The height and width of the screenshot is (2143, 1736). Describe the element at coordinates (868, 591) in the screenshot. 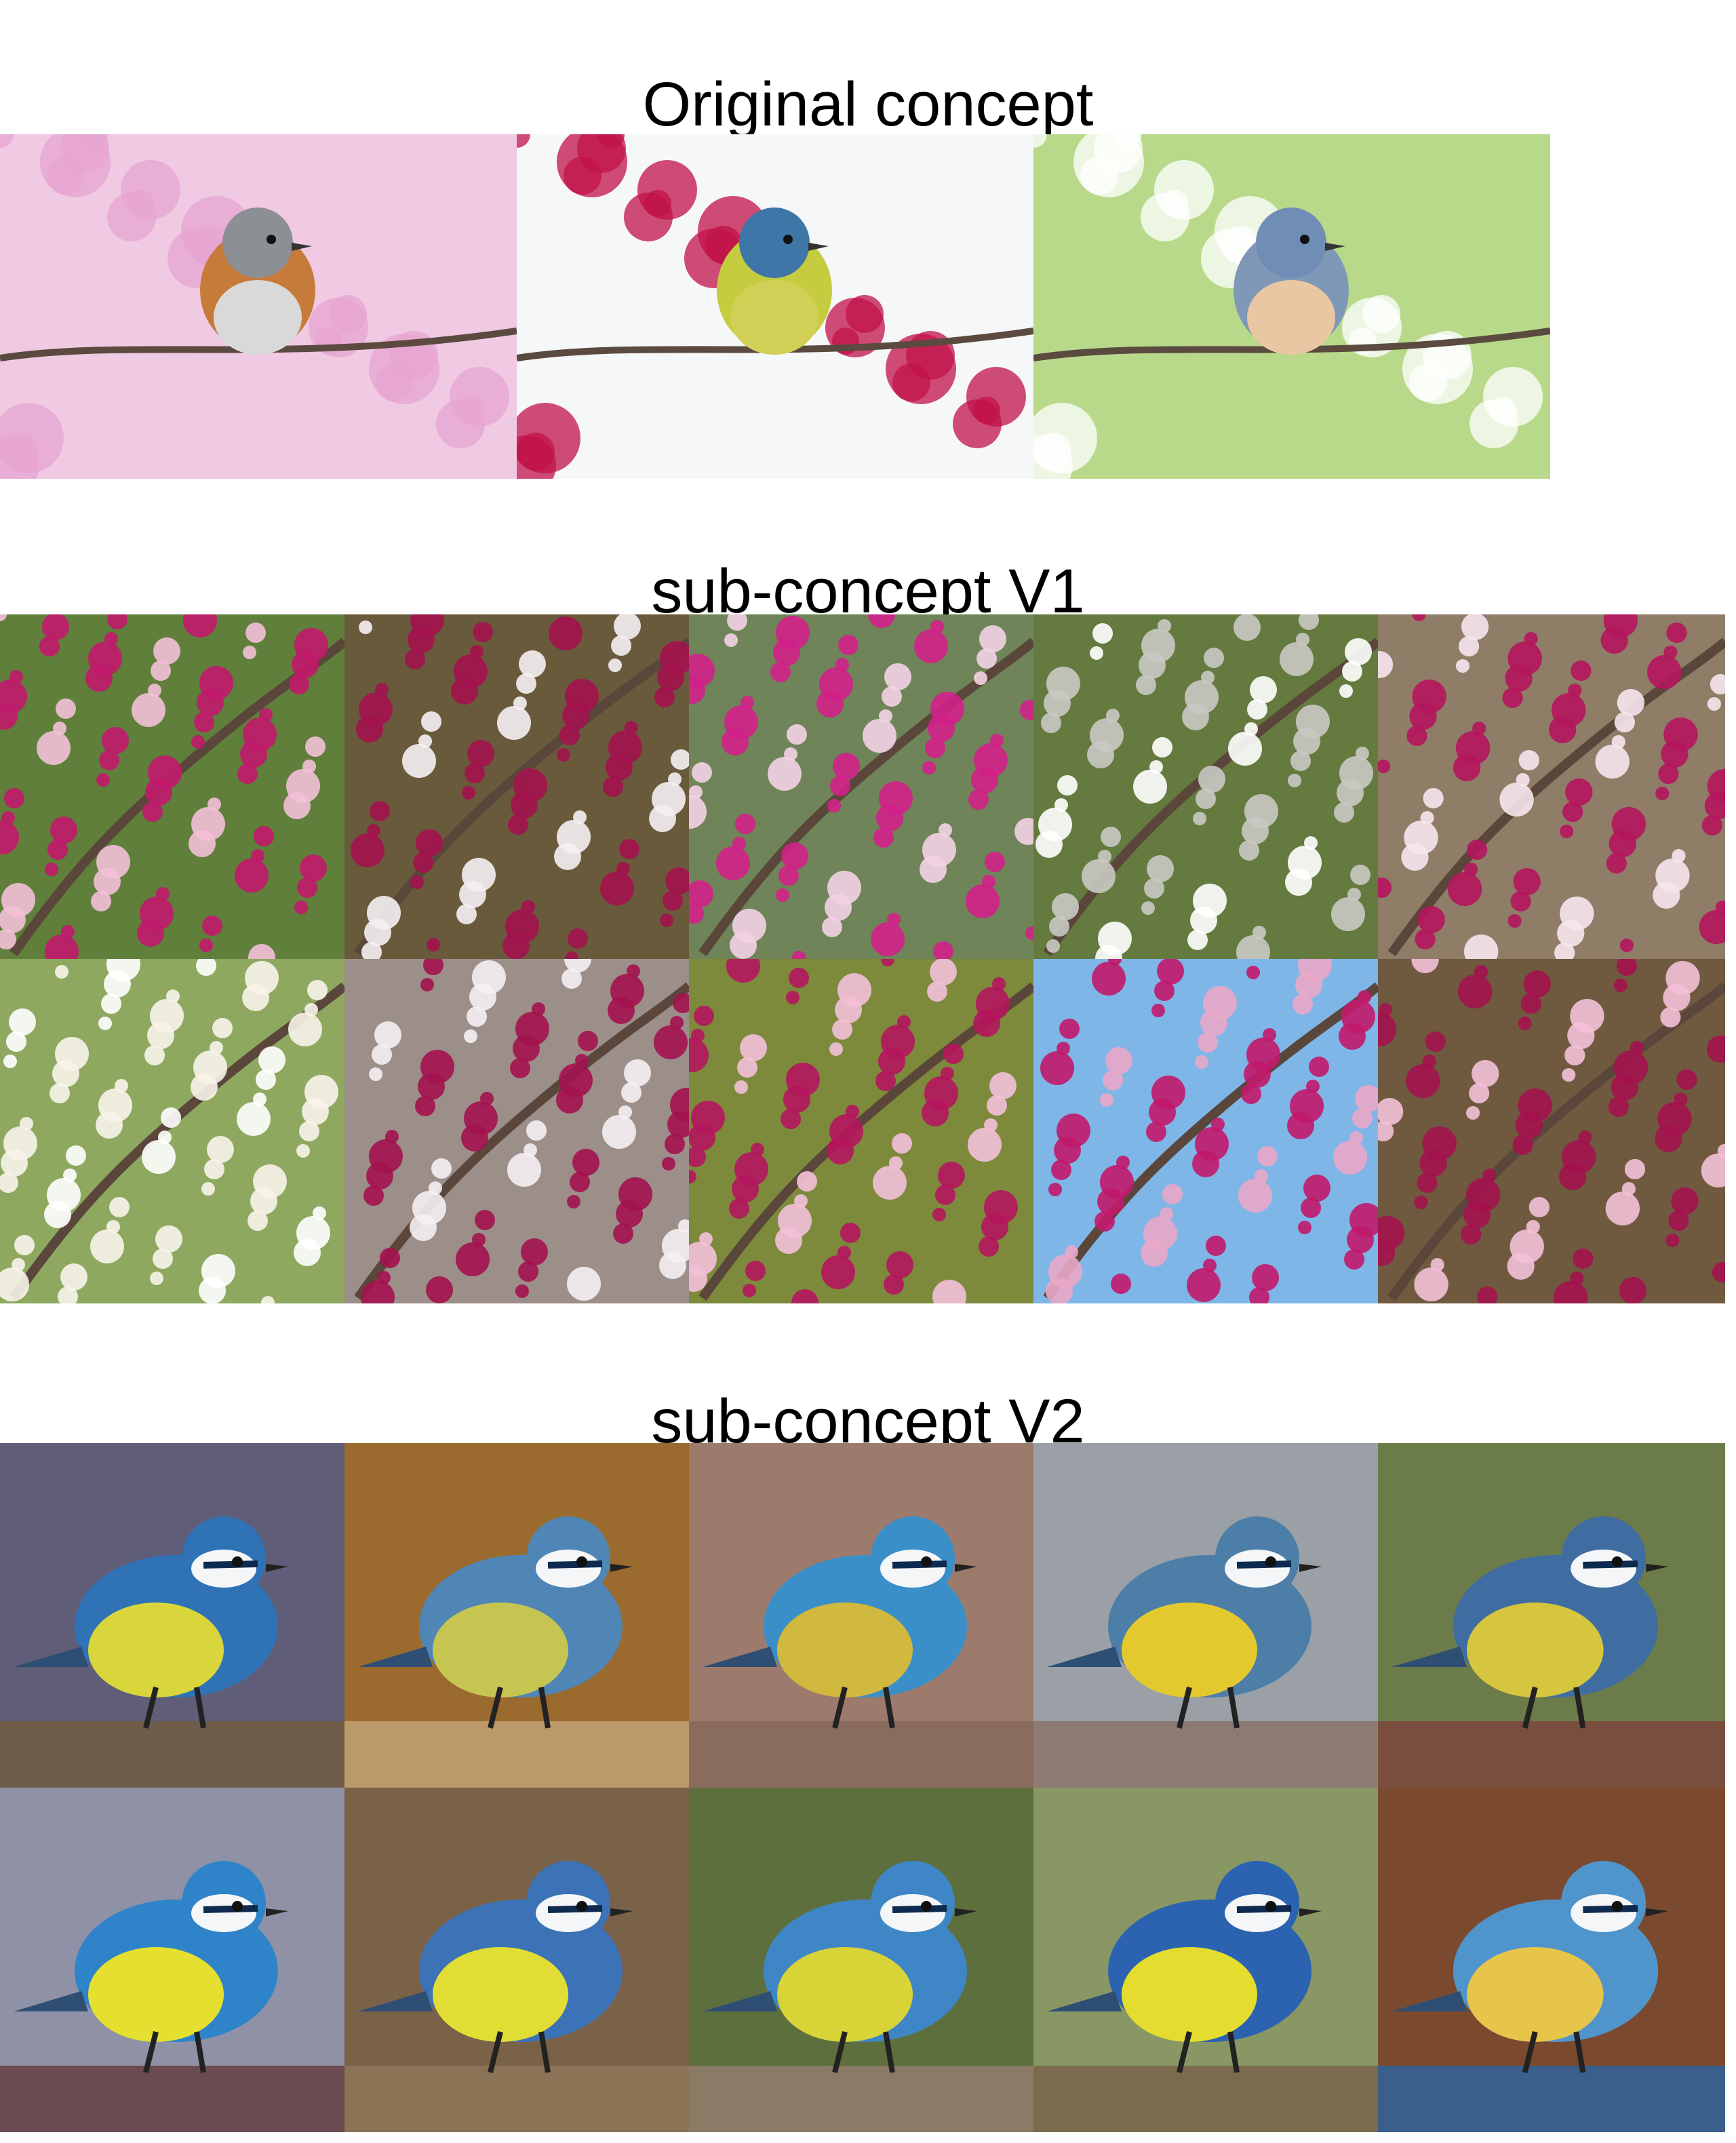

I see `sub-concept-v1-title: sub-concept V1` at that location.